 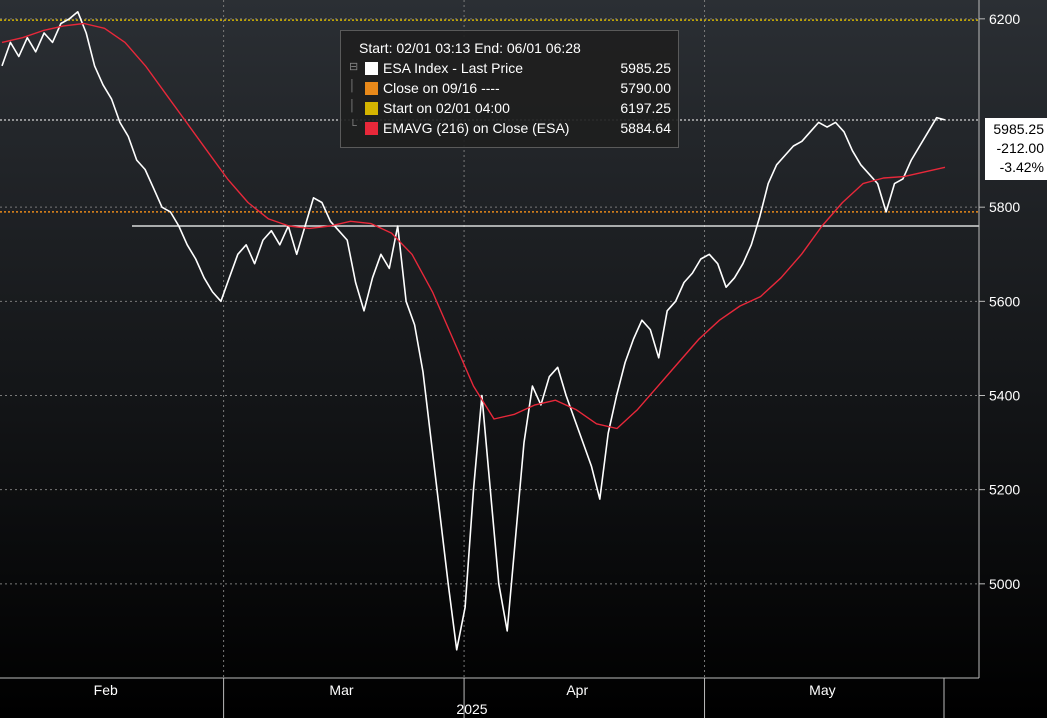 I want to click on y-tick-label: 5200, so click(x=1004, y=490).